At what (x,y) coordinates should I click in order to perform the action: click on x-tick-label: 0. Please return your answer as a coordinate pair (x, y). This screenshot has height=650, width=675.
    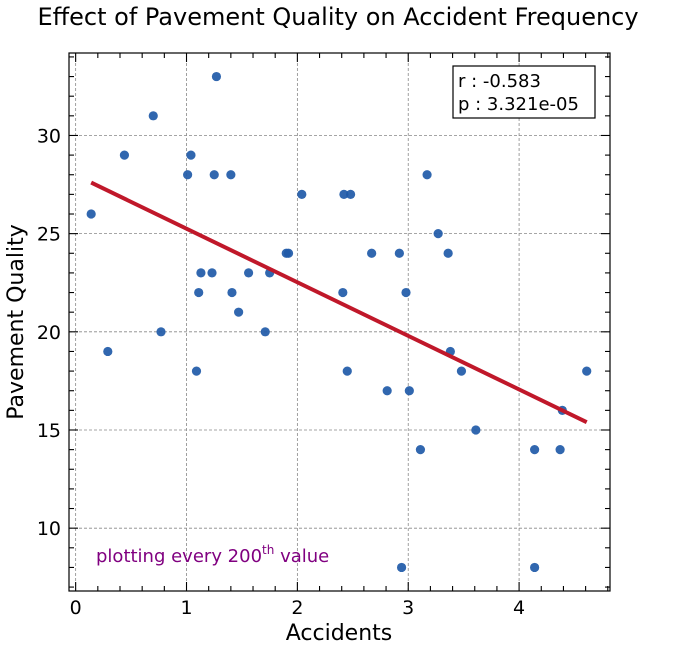
    Looking at the image, I should click on (76, 608).